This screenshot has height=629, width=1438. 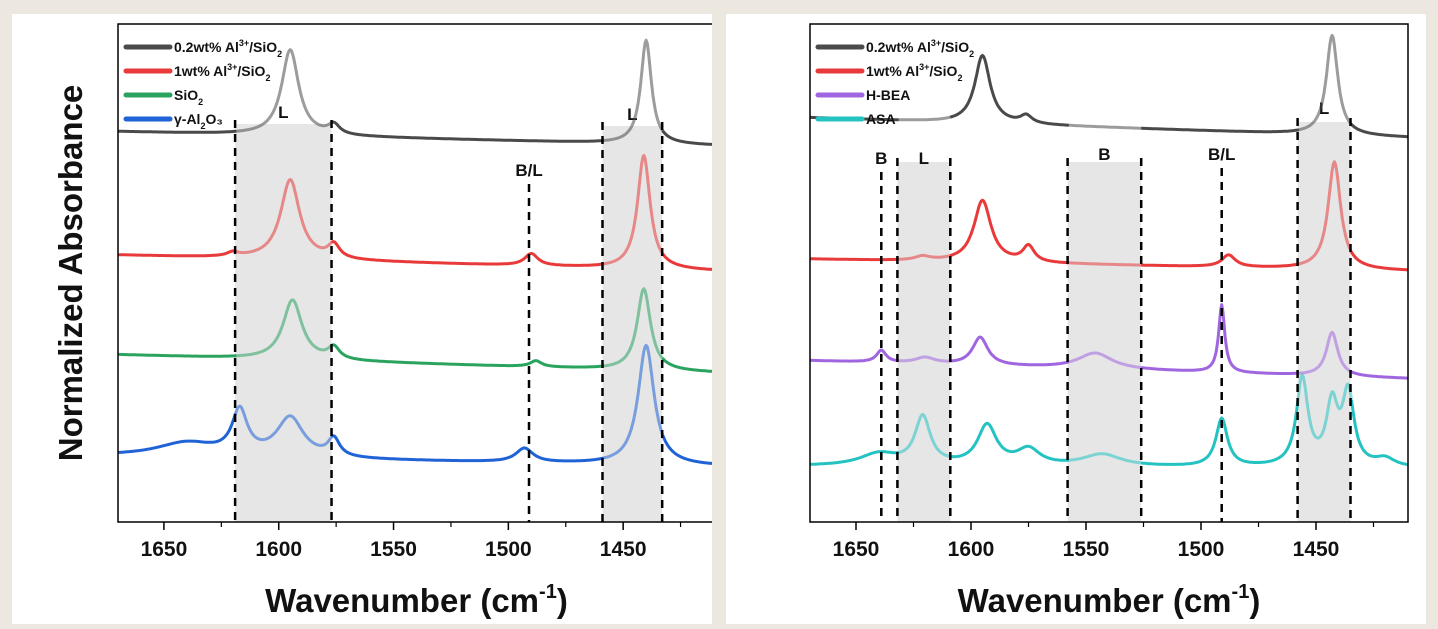 What do you see at coordinates (70, 273) in the screenshot?
I see `y-axis-label: Normalized Absorbance` at bounding box center [70, 273].